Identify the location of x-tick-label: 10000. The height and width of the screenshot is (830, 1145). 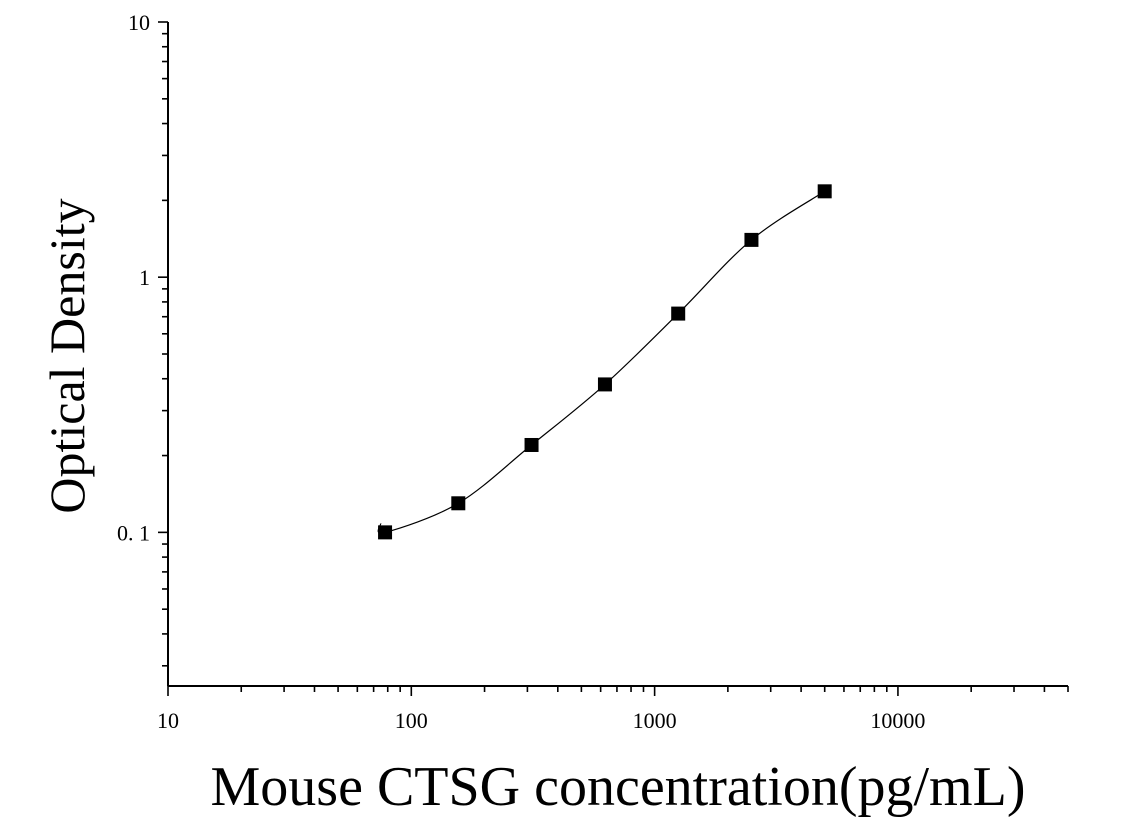
(897, 720).